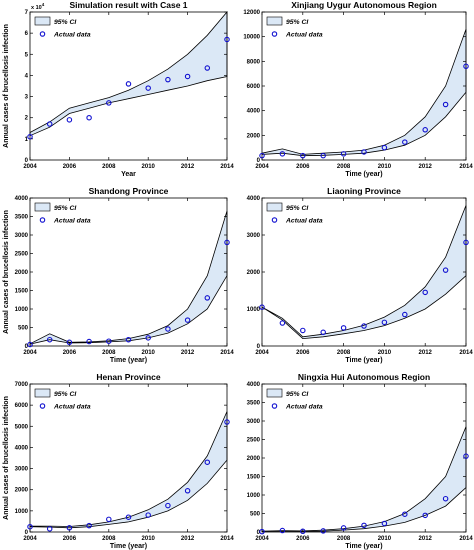  What do you see at coordinates (22, 427) in the screenshot?
I see `y-tick-label: 5000` at bounding box center [22, 427].